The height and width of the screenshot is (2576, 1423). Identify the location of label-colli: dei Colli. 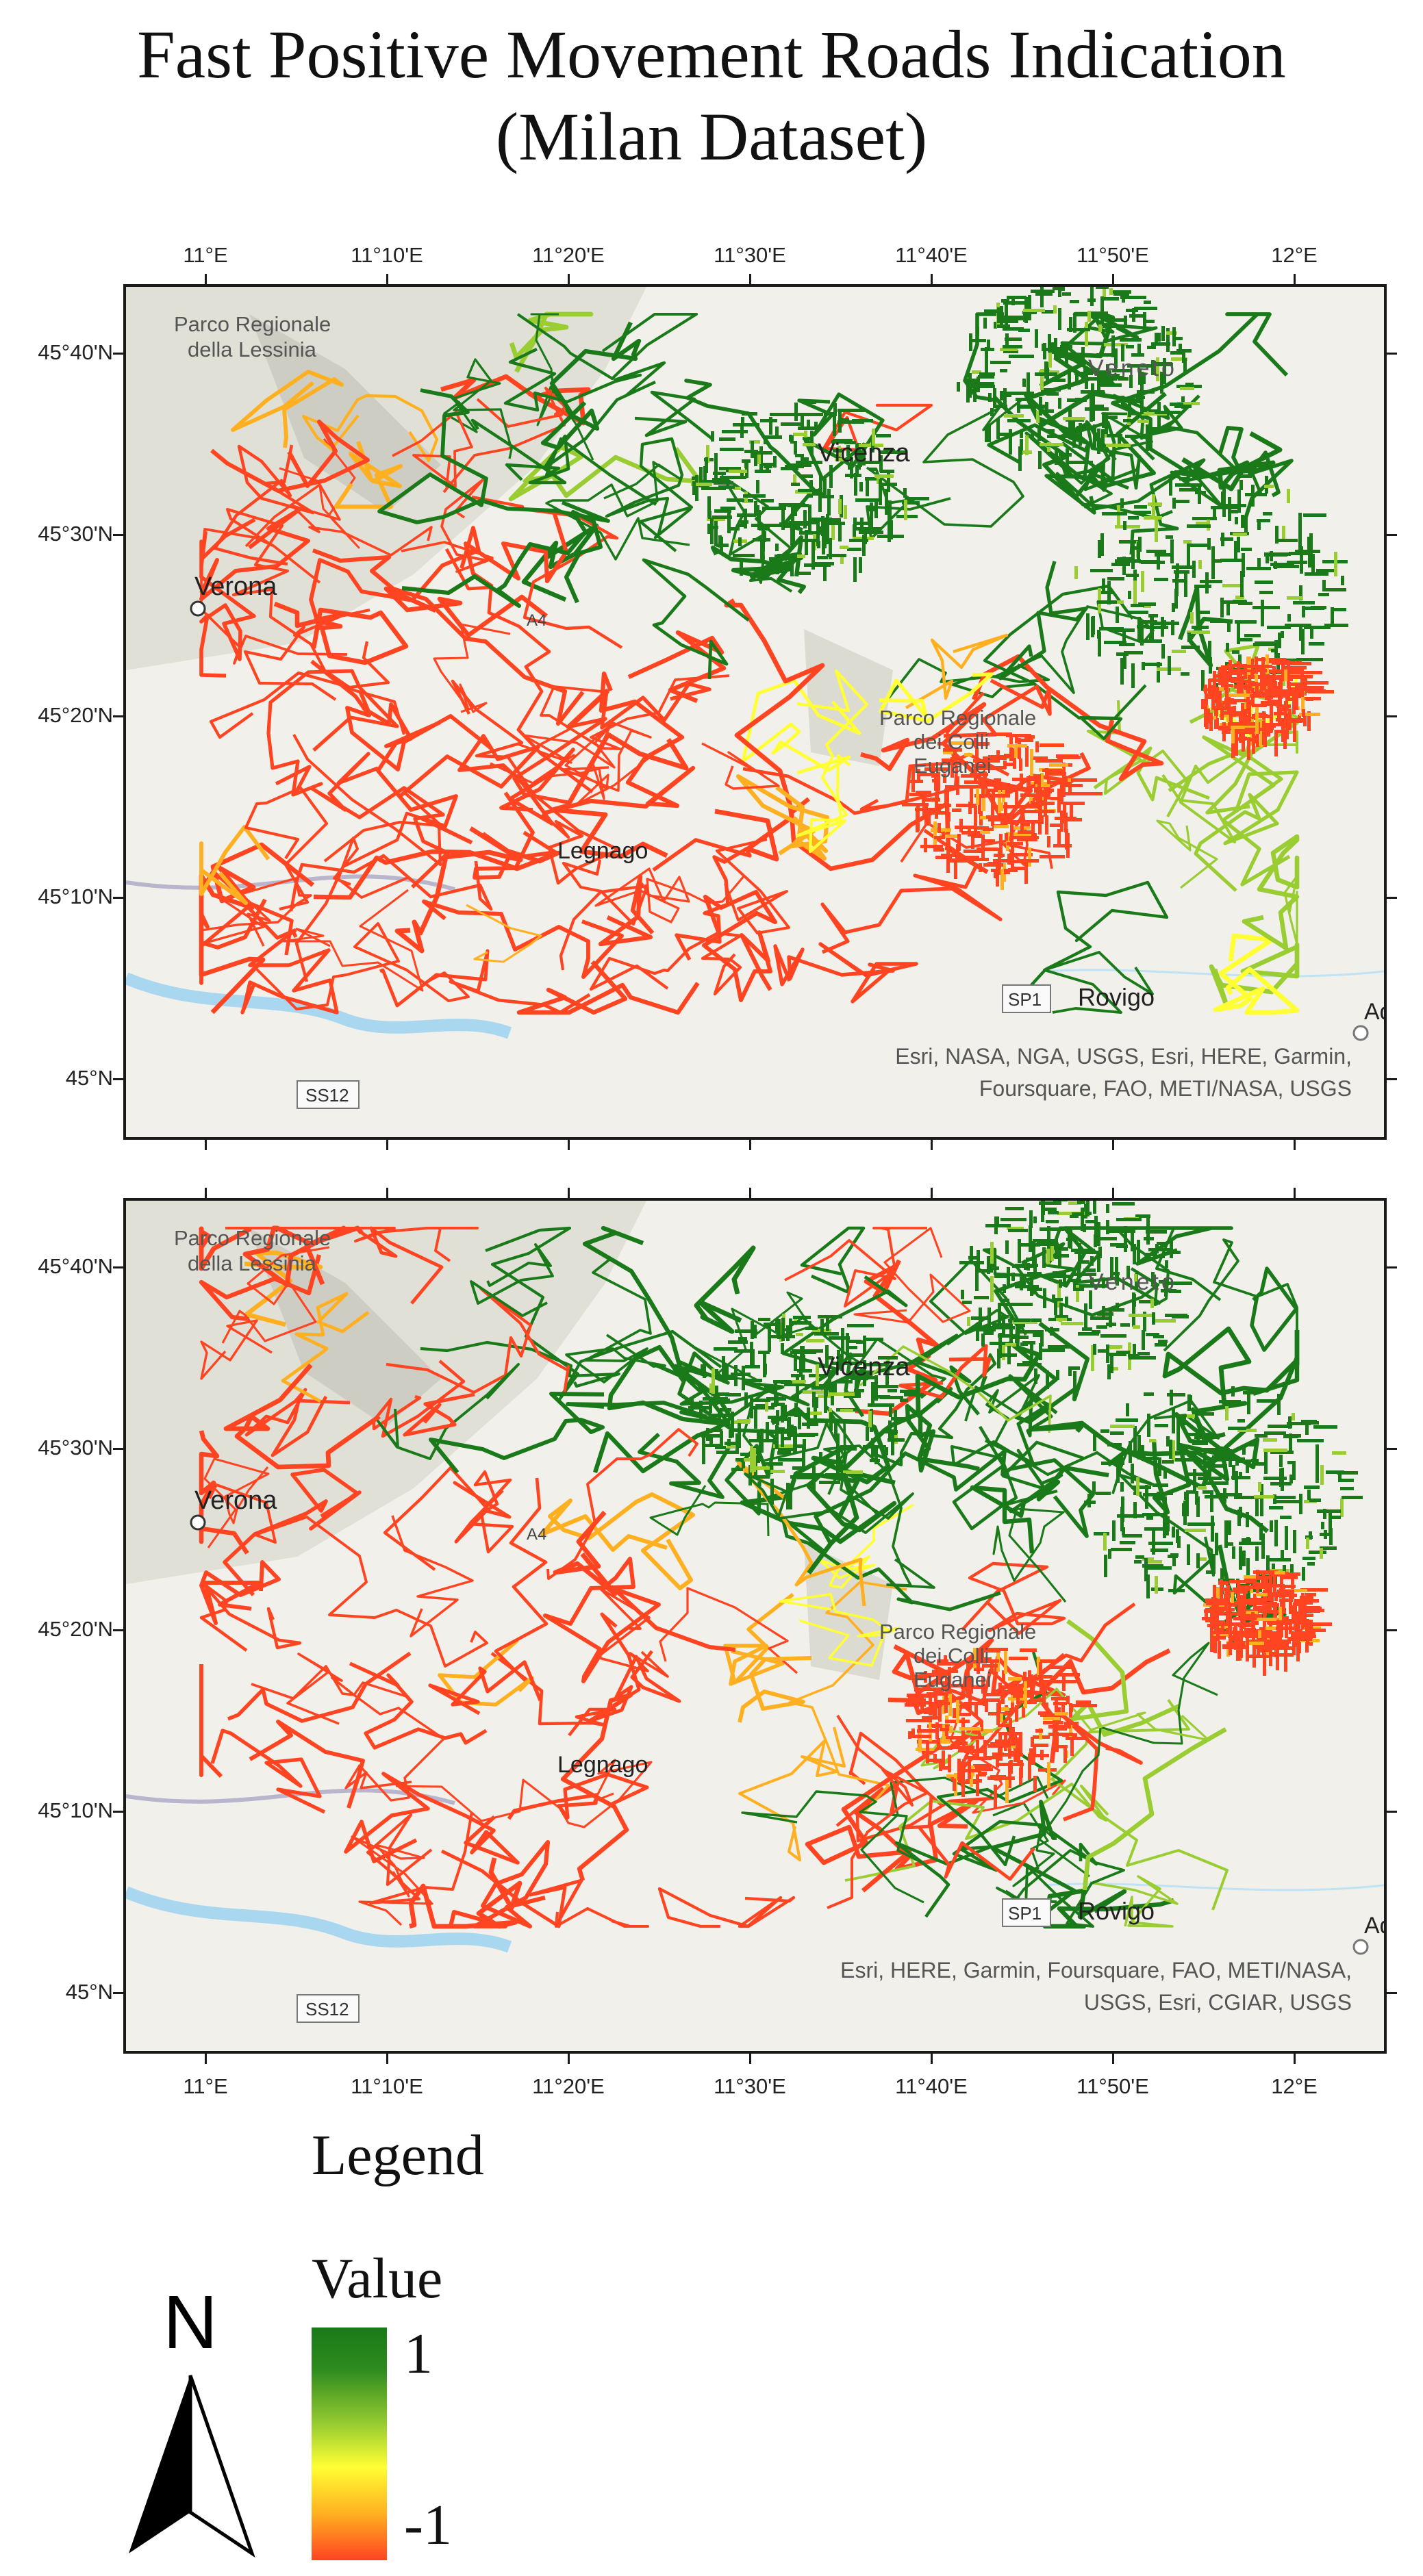
(952, 1656).